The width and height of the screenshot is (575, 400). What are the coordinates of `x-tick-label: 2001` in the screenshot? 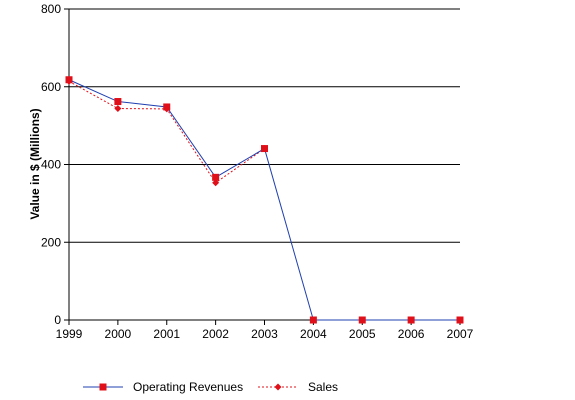 It's located at (166, 334).